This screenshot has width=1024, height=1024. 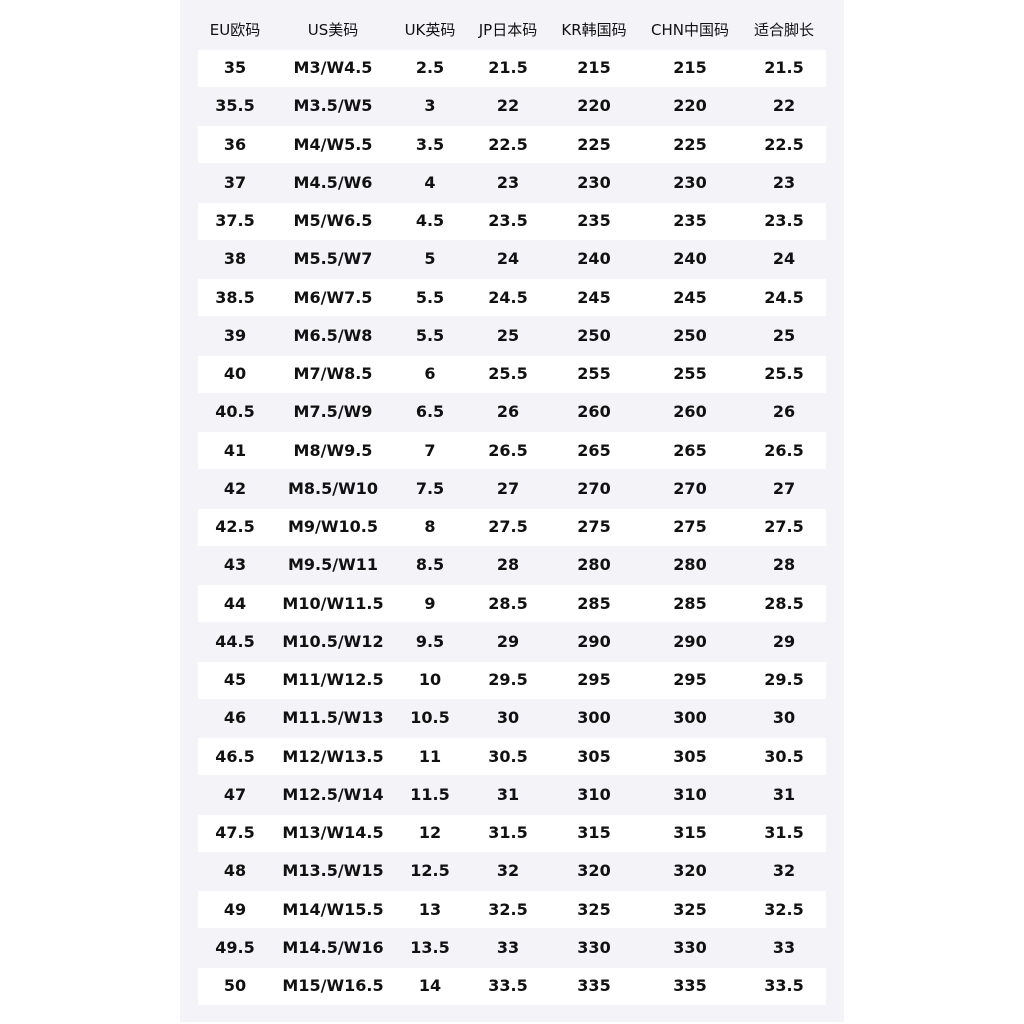 What do you see at coordinates (333, 335) in the screenshot?
I see `table-cell: M6.5/W8` at bounding box center [333, 335].